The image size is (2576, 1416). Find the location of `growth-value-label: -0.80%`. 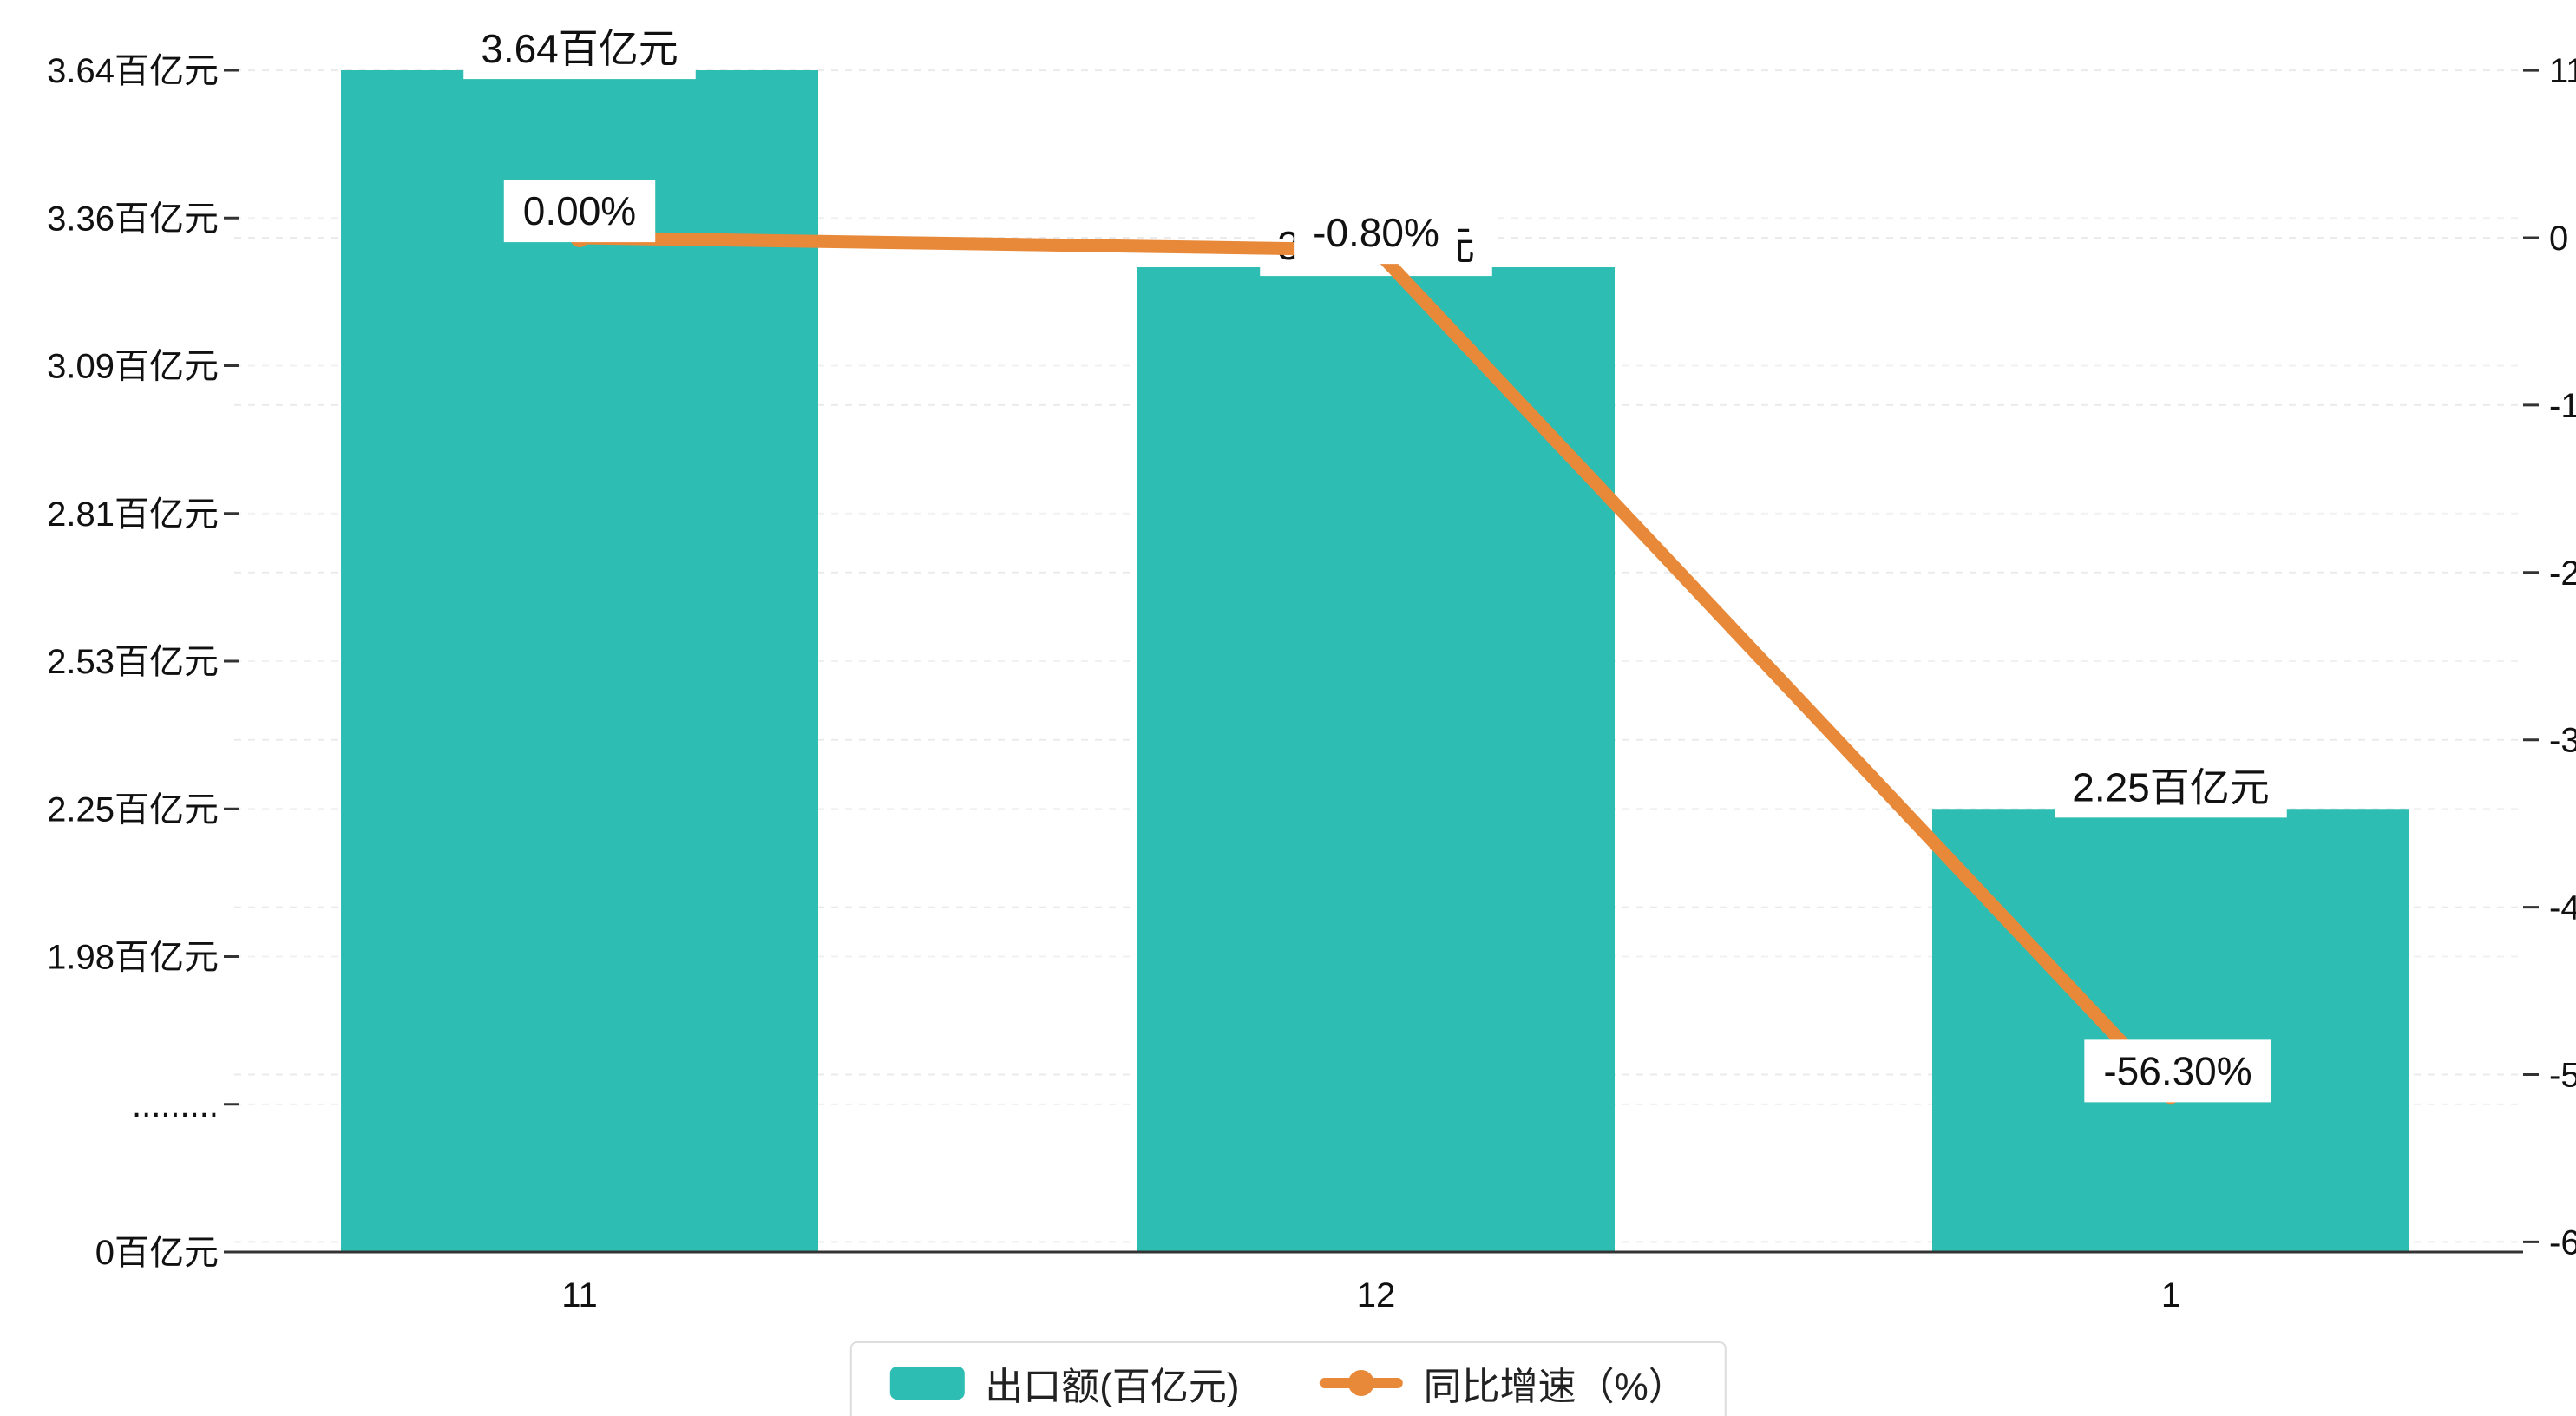

growth-value-label: -0.80% is located at coordinates (1376, 233).